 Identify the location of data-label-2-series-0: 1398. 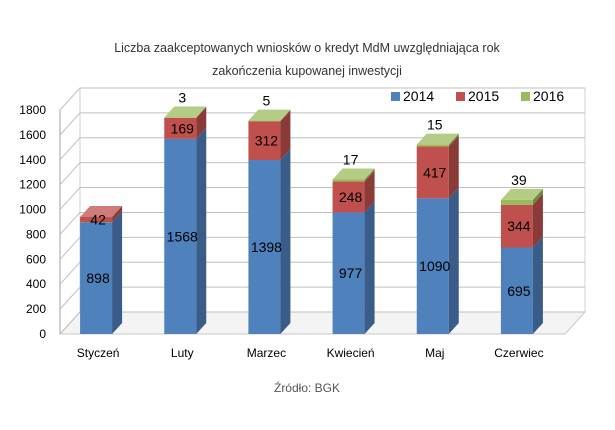
(266, 247).